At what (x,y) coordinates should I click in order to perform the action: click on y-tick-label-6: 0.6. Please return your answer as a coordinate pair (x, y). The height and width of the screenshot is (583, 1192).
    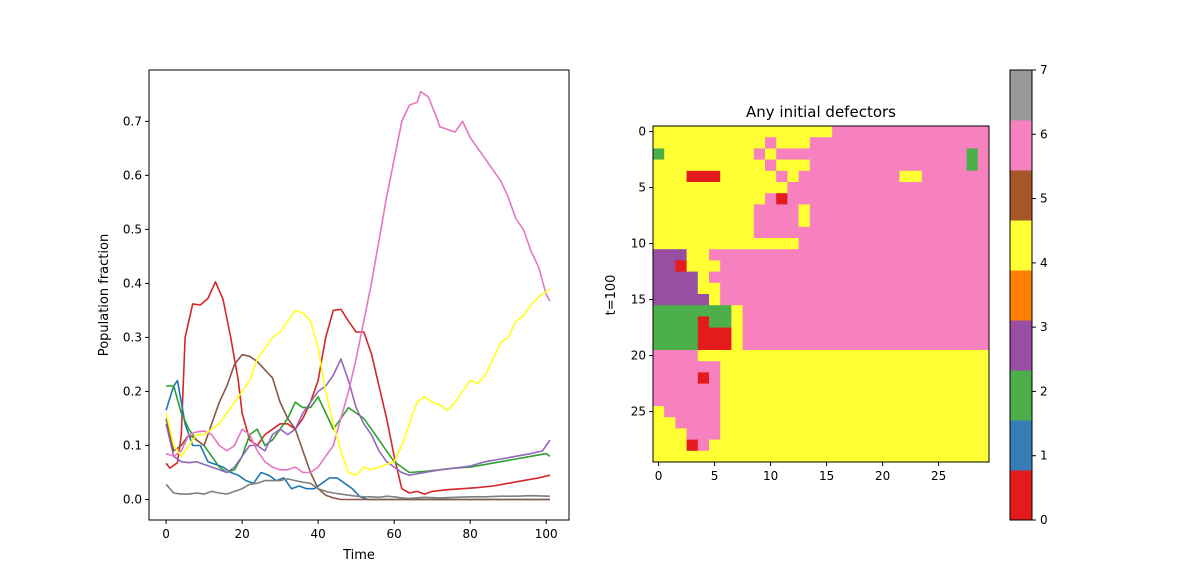
    Looking at the image, I should click on (132, 175).